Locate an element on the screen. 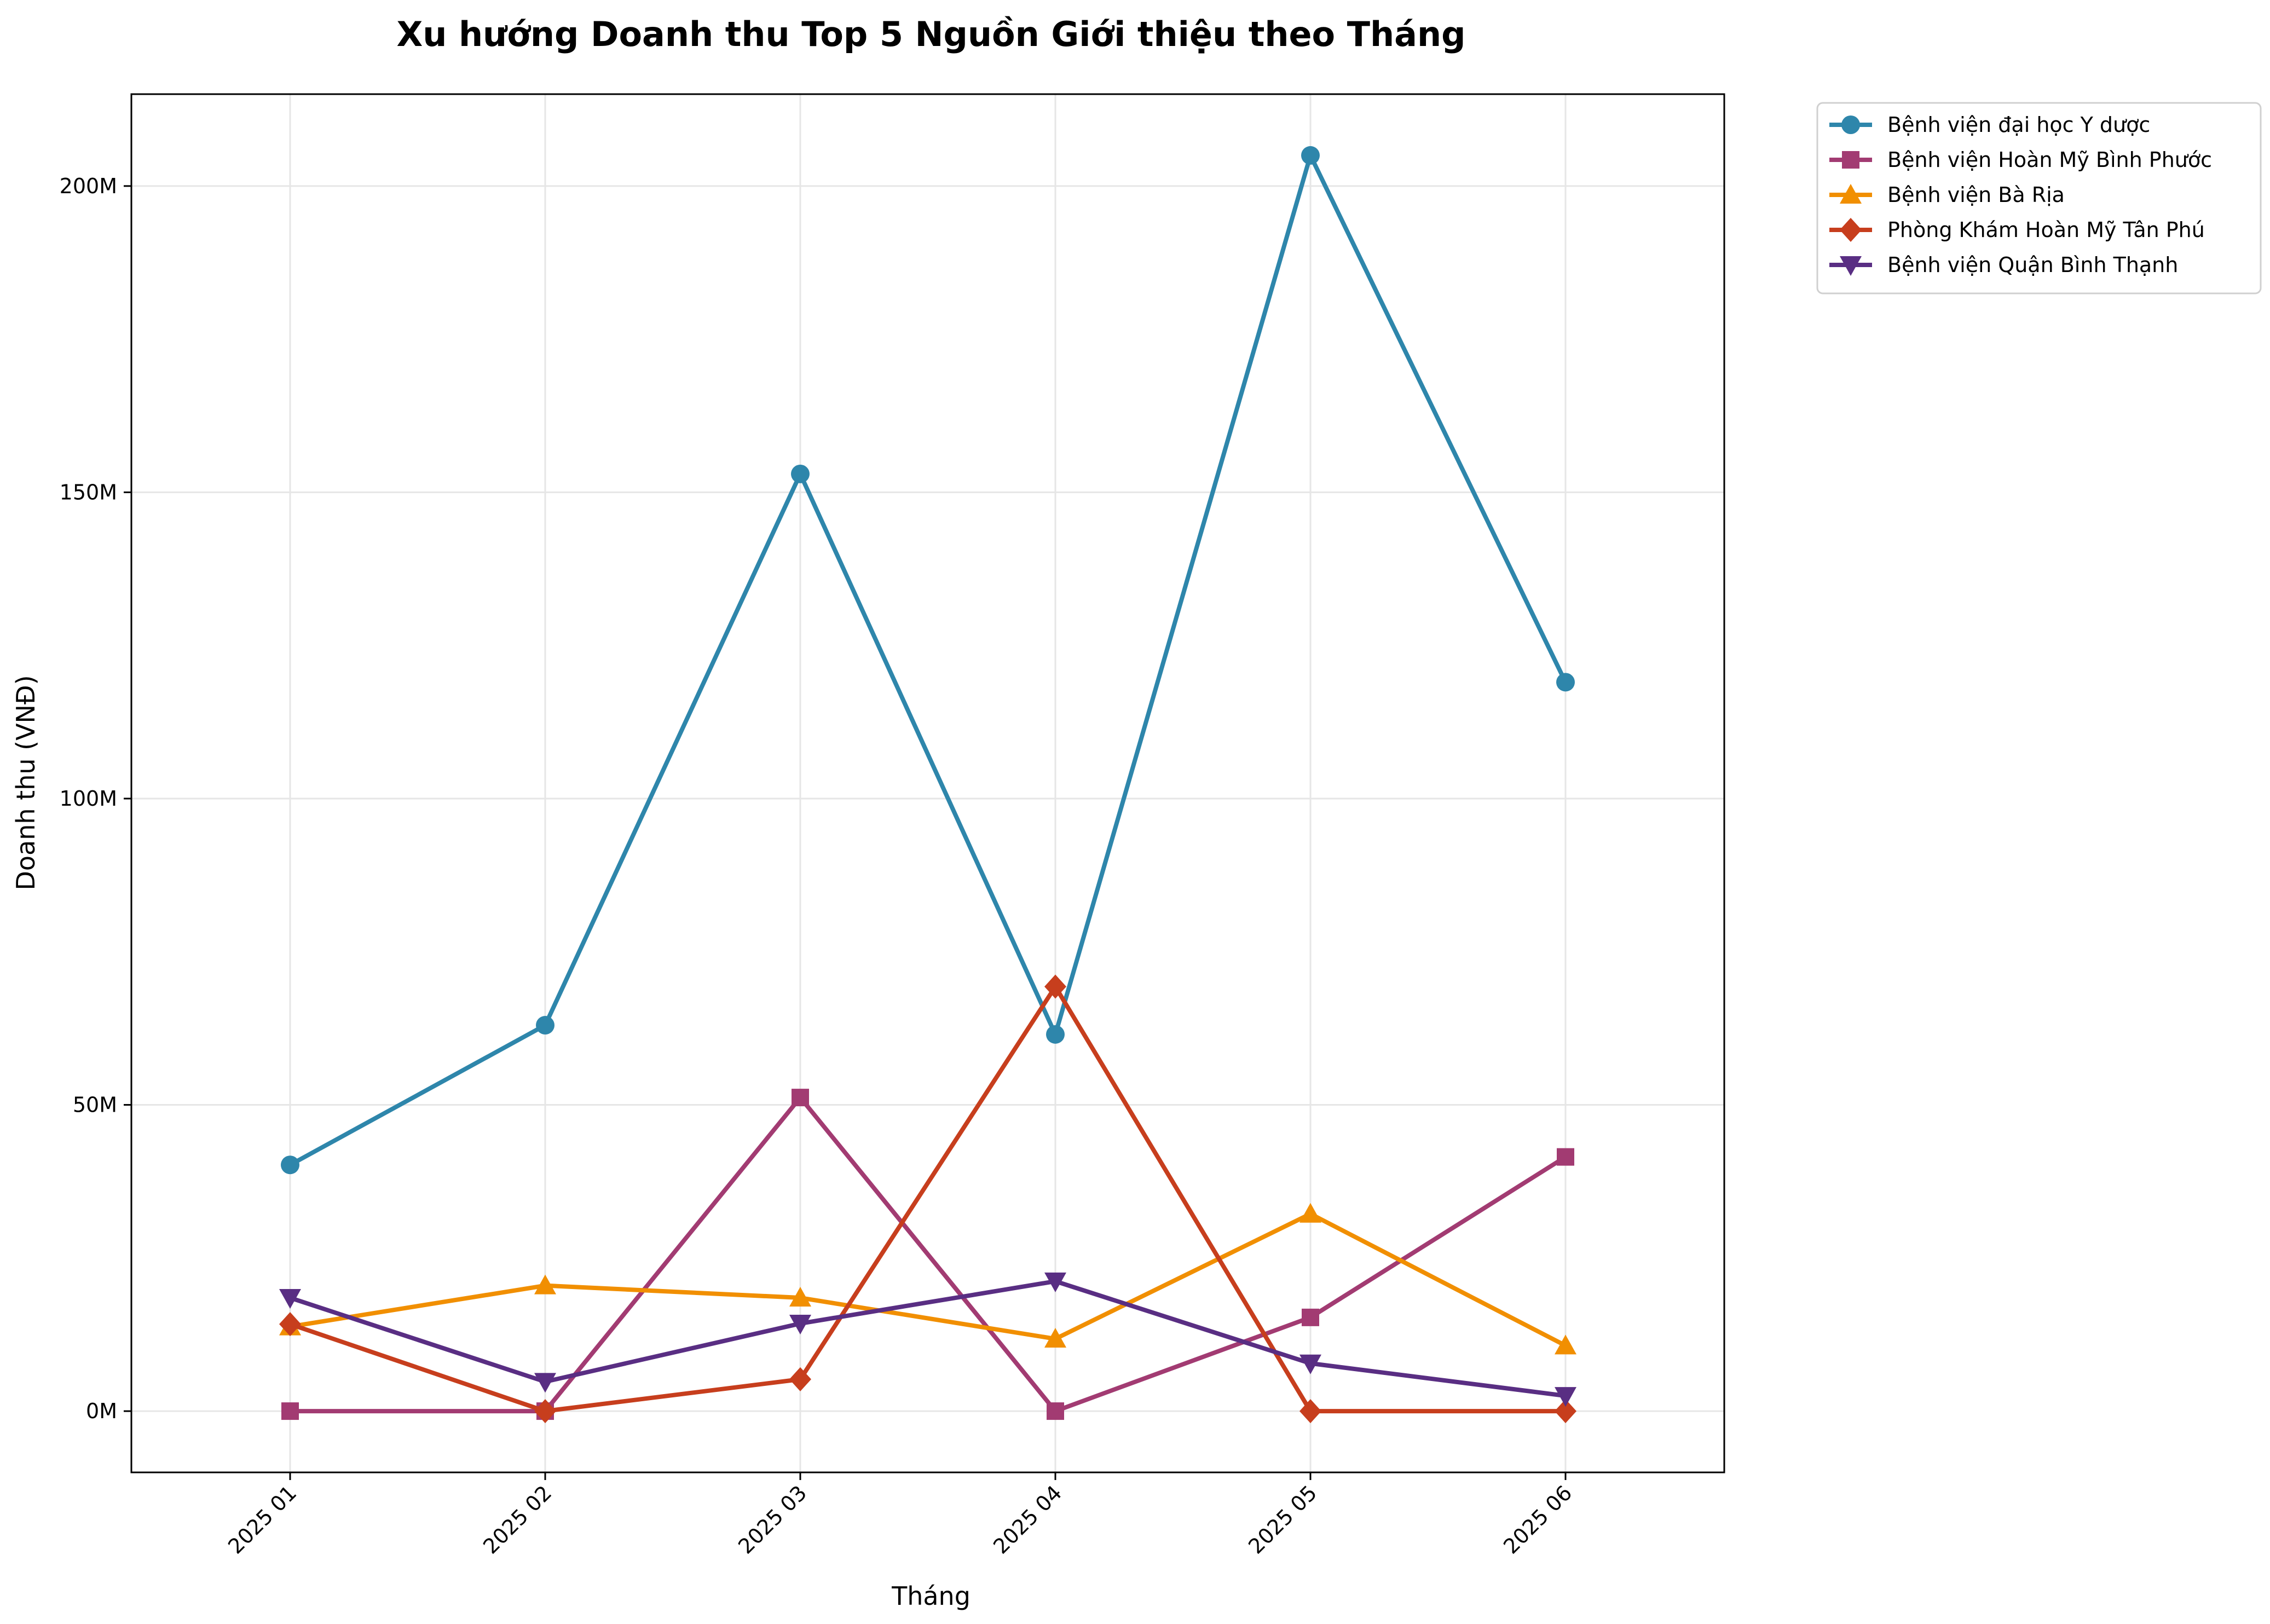  legend-item: Bệnh viện Quận Bình Thạnh is located at coordinates (2004, 265).